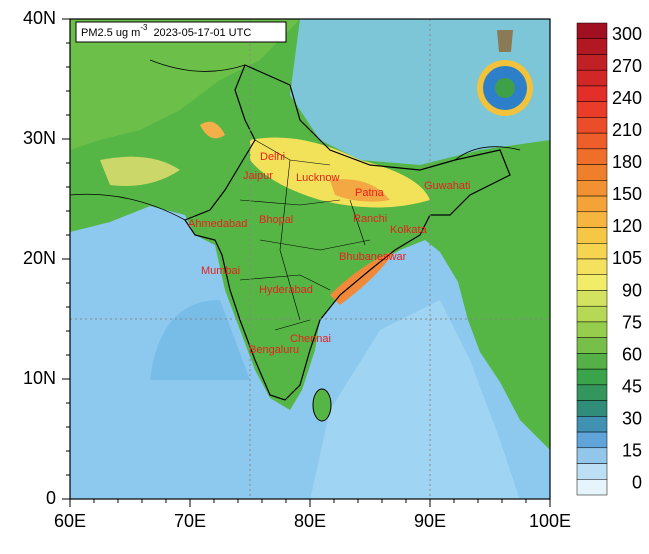  Describe the element at coordinates (627, 162) in the screenshot. I see `colorbar-label: 180` at that location.